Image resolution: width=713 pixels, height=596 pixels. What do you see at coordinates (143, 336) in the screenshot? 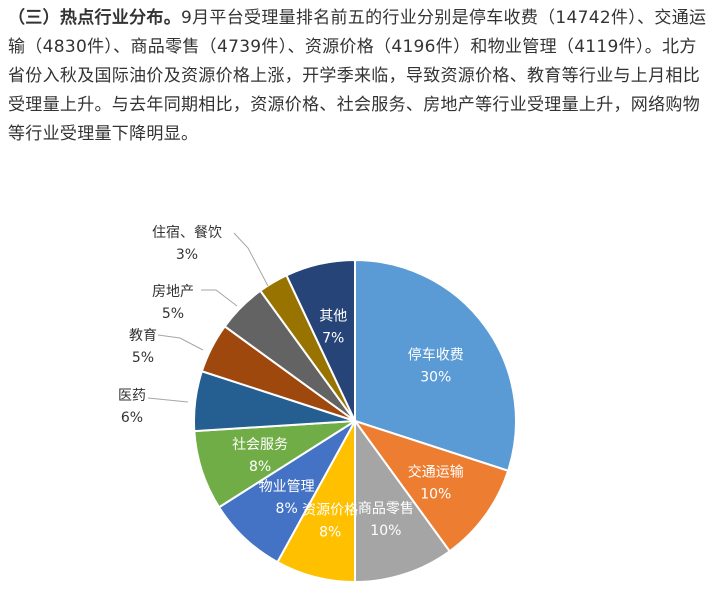
I see `slice-name-label: 教育` at bounding box center [143, 336].